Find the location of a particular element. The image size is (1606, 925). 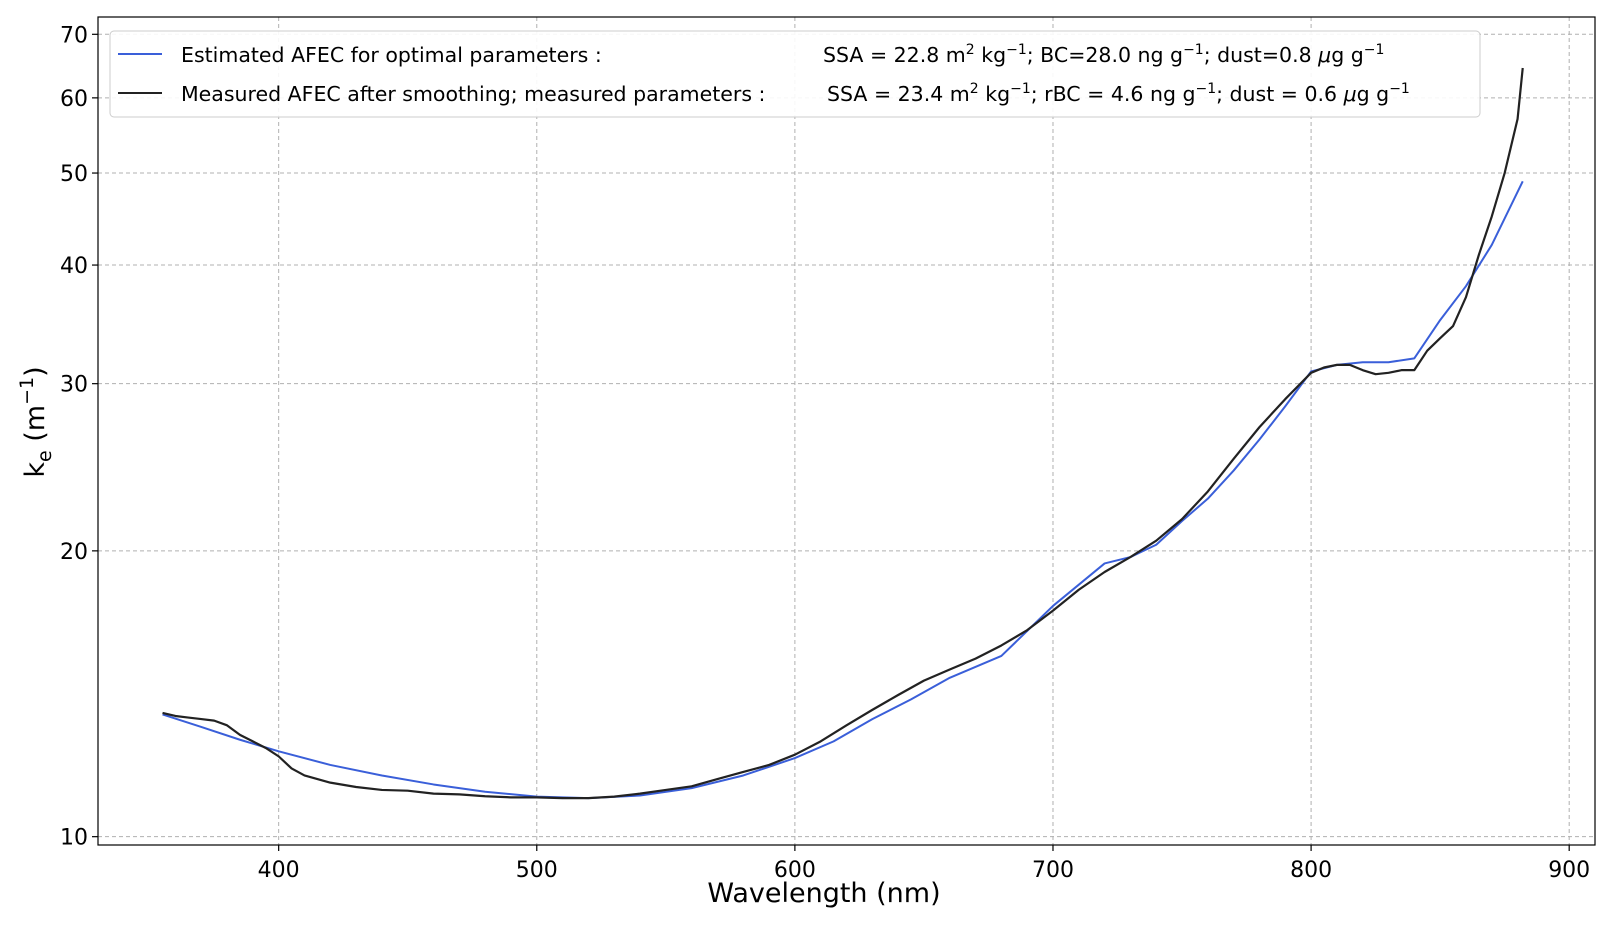

legend-param-part: ; BC=28.0 ng g is located at coordinates (1105, 55).